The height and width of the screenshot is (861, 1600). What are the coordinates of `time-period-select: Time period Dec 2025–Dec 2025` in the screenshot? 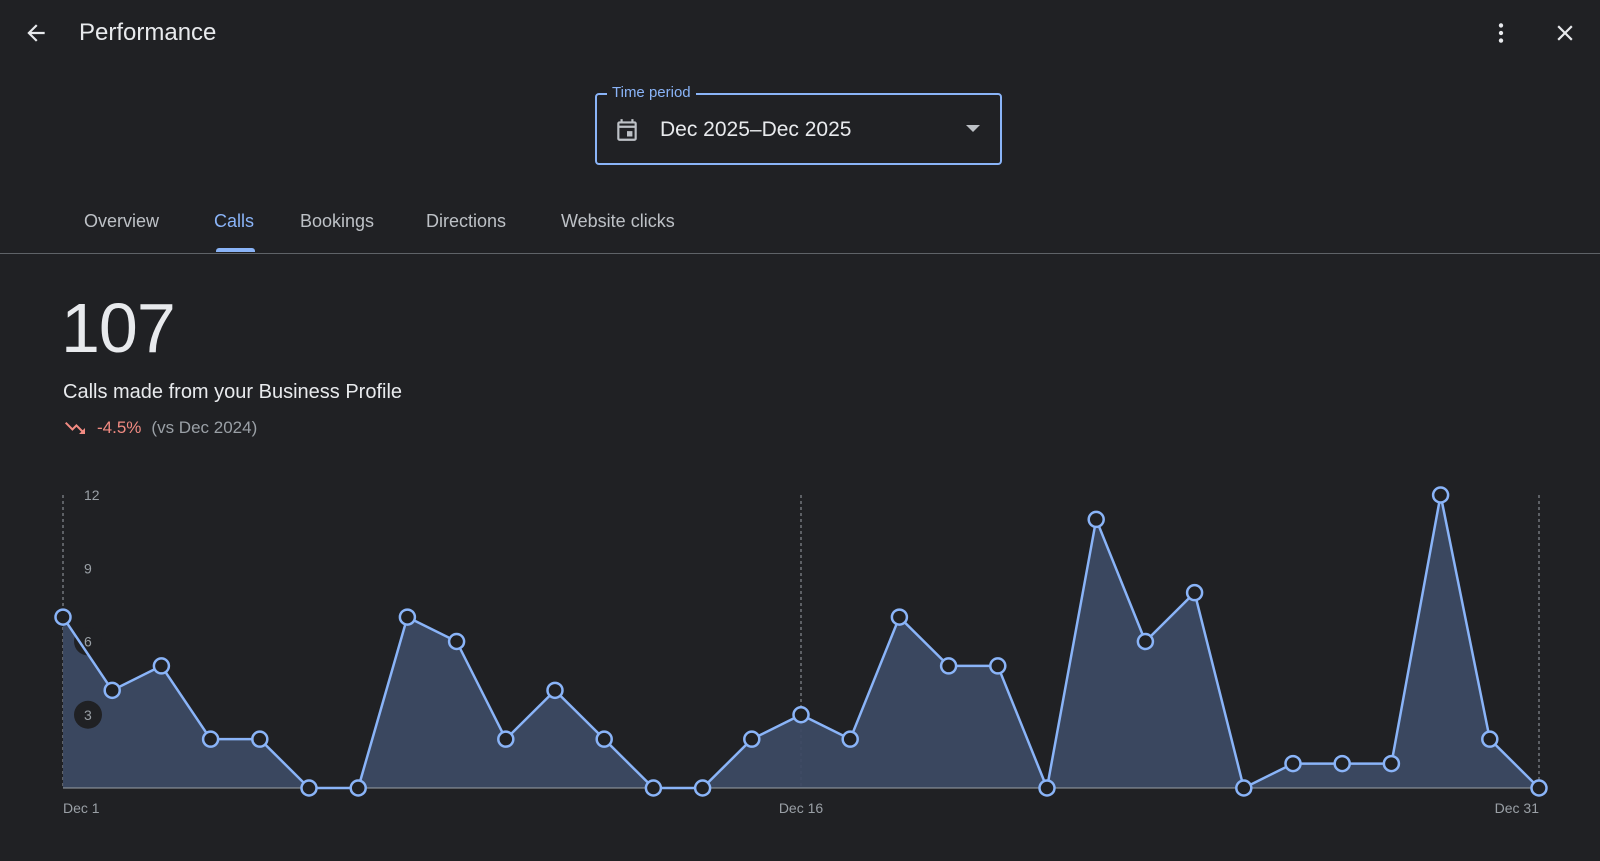 It's located at (798, 124).